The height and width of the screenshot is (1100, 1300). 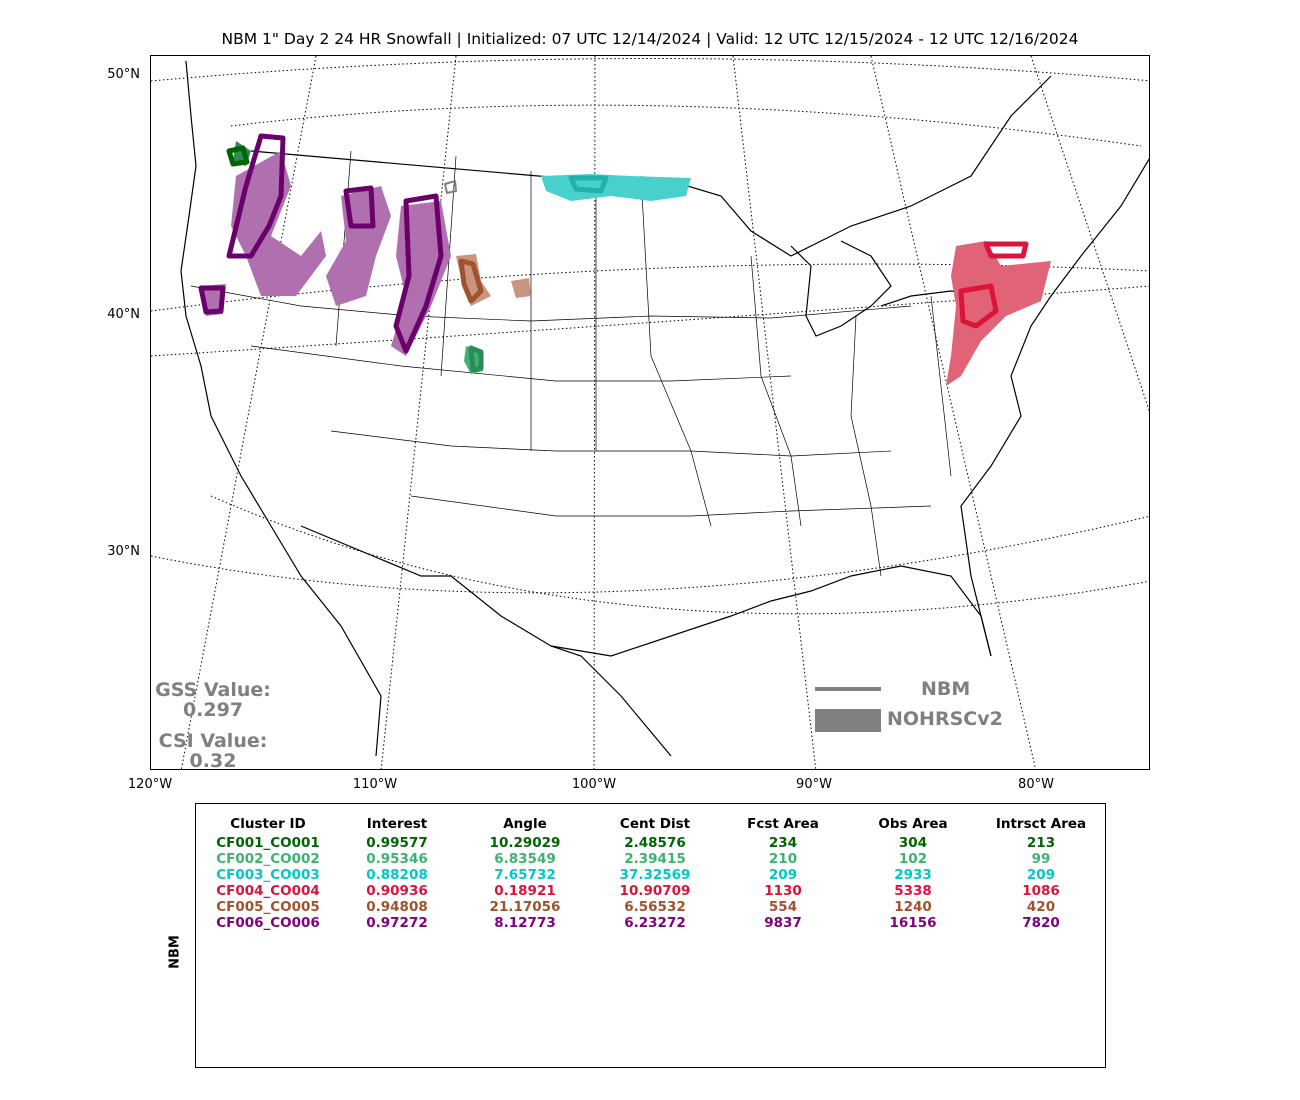 I want to click on csi-value: 0.32, so click(x=213, y=761).